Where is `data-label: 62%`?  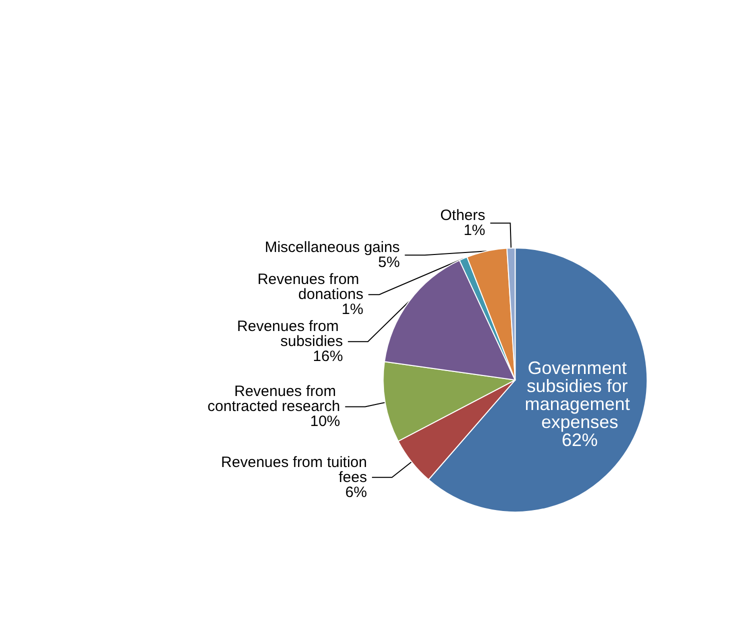
data-label: 62% is located at coordinates (580, 440).